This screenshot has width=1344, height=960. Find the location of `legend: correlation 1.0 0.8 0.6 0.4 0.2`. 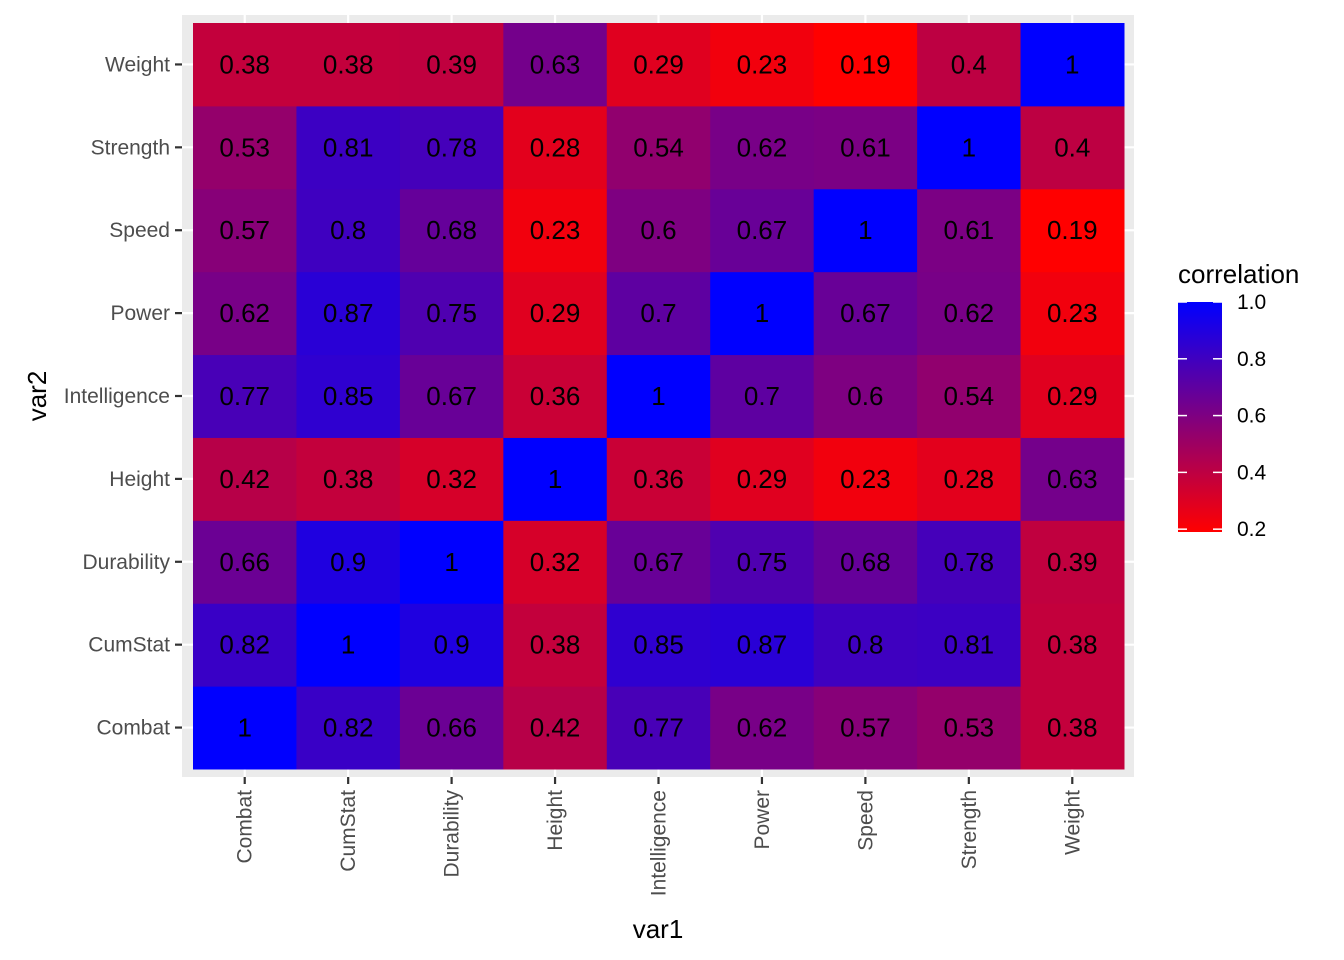

legend: correlation 1.0 0.8 0.6 0.4 0.2 is located at coordinates (1238, 400).